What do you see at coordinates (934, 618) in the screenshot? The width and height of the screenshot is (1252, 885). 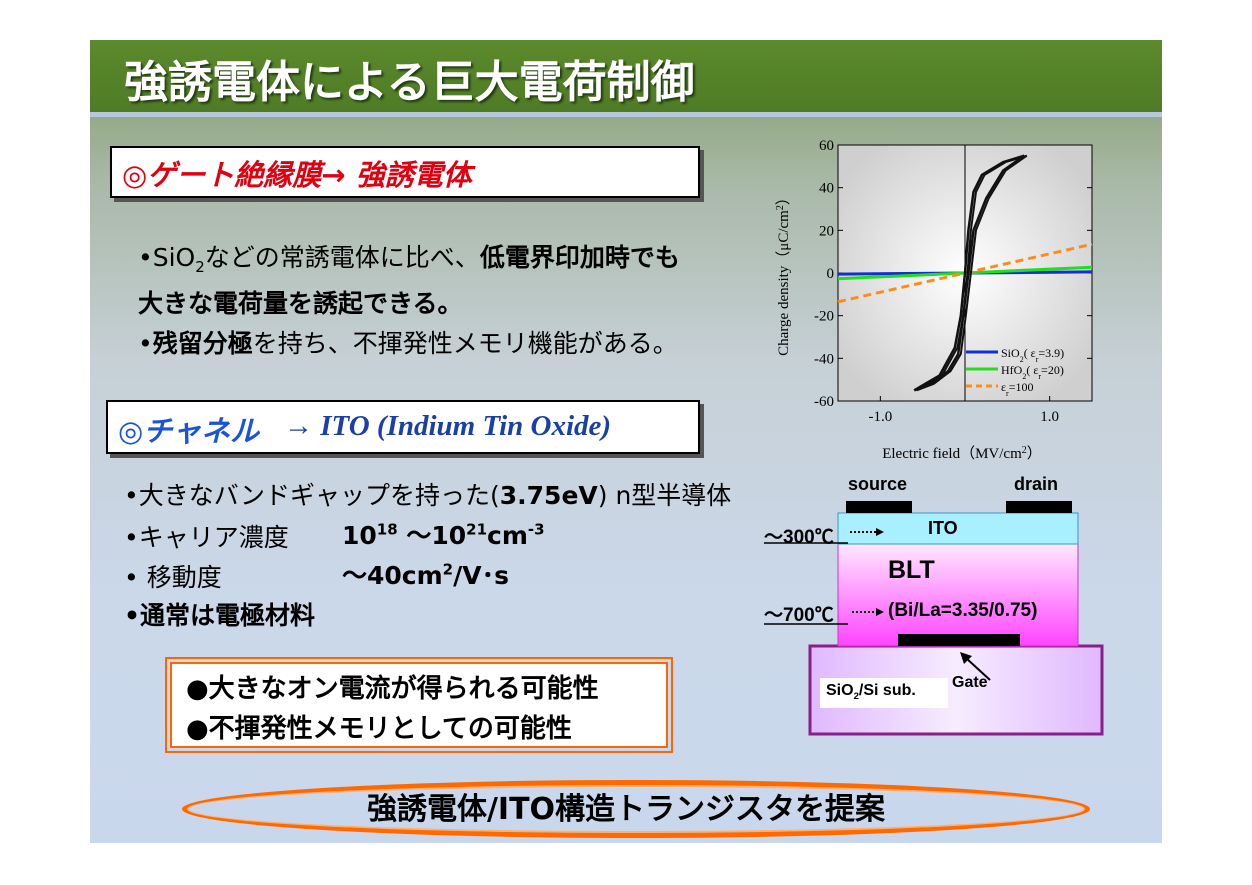 I see `device-structure-diagram` at bounding box center [934, 618].